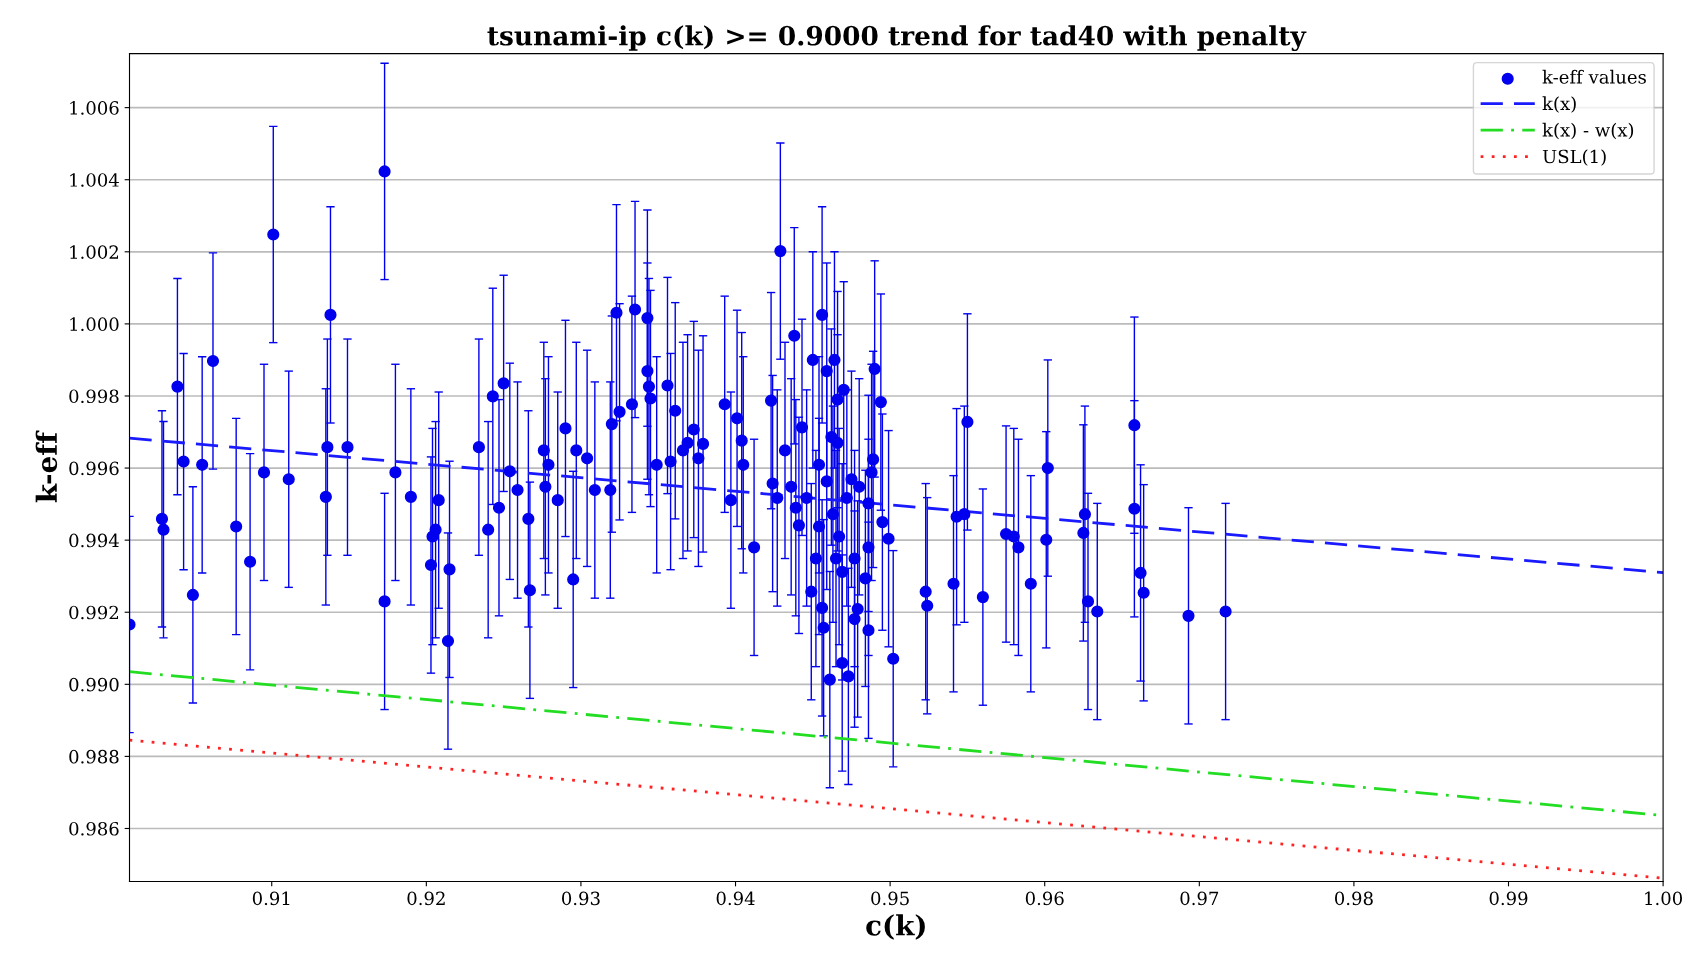 This screenshot has height=974, width=1704. Describe the element at coordinates (94, 324) in the screenshot. I see `y-tick-label: 1.000` at that location.